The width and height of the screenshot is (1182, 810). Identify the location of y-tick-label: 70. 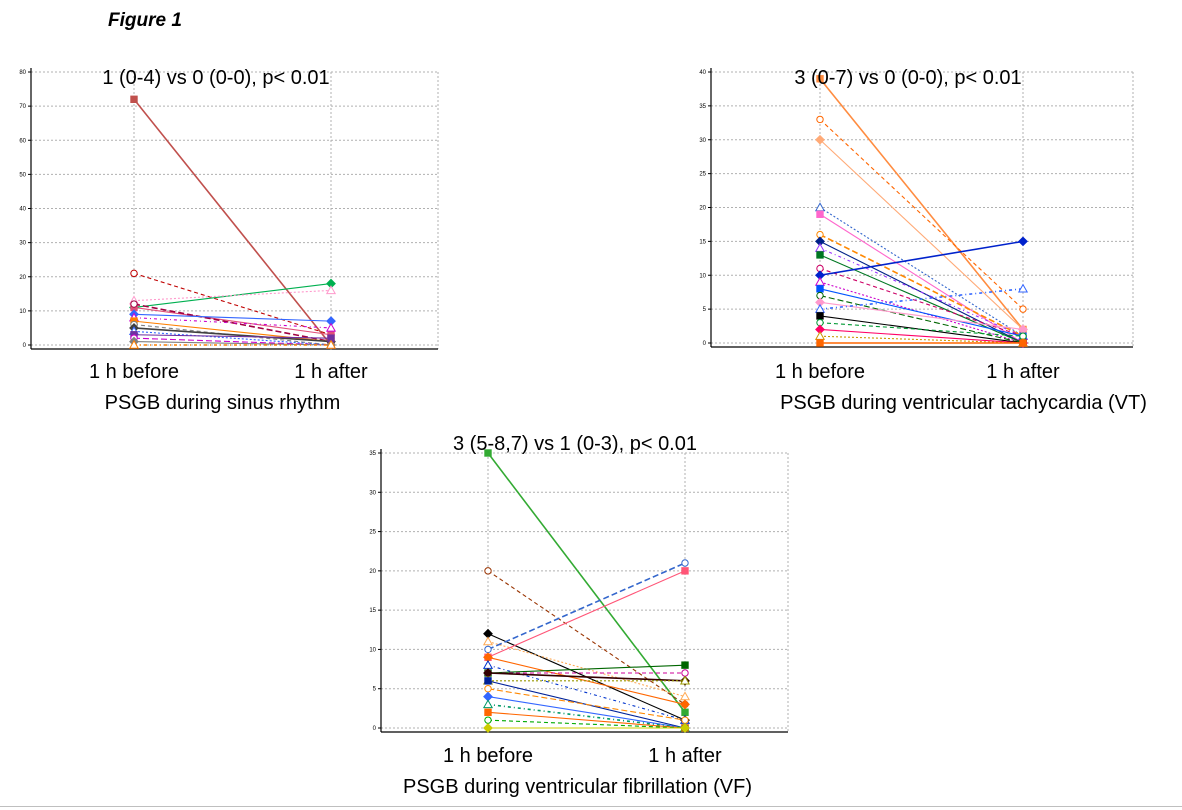
(22, 107).